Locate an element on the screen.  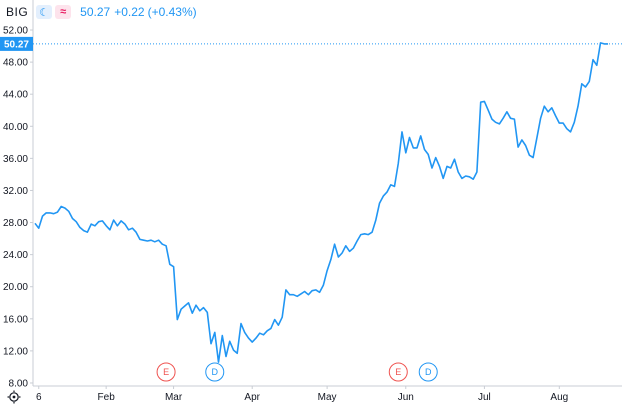
gear-icon is located at coordinates (14, 397).